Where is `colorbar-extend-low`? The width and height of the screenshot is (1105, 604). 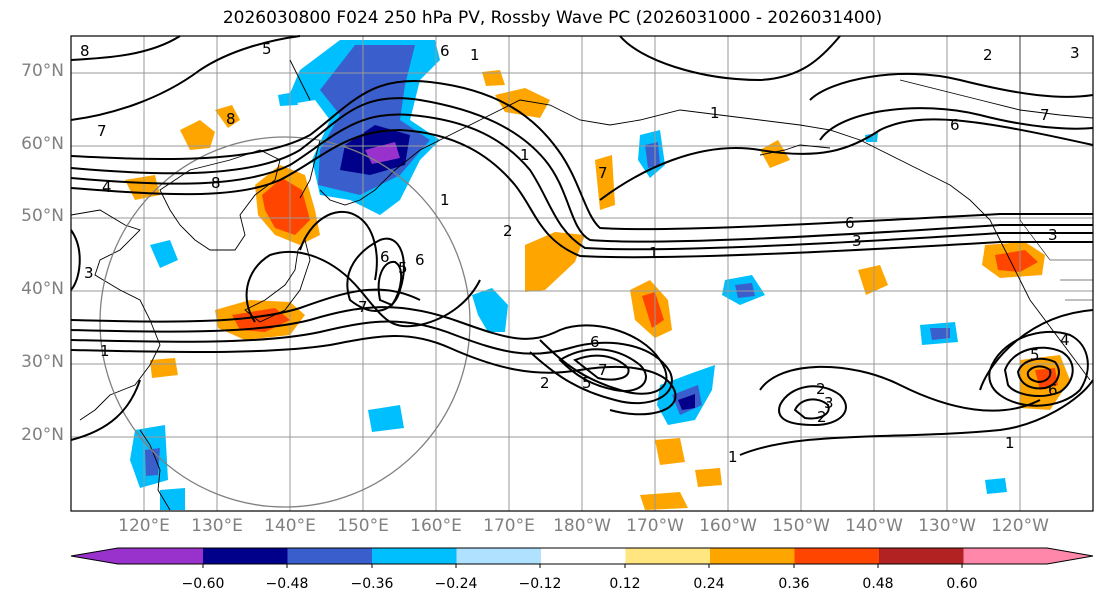
colorbar-extend-low is located at coordinates (94, 556).